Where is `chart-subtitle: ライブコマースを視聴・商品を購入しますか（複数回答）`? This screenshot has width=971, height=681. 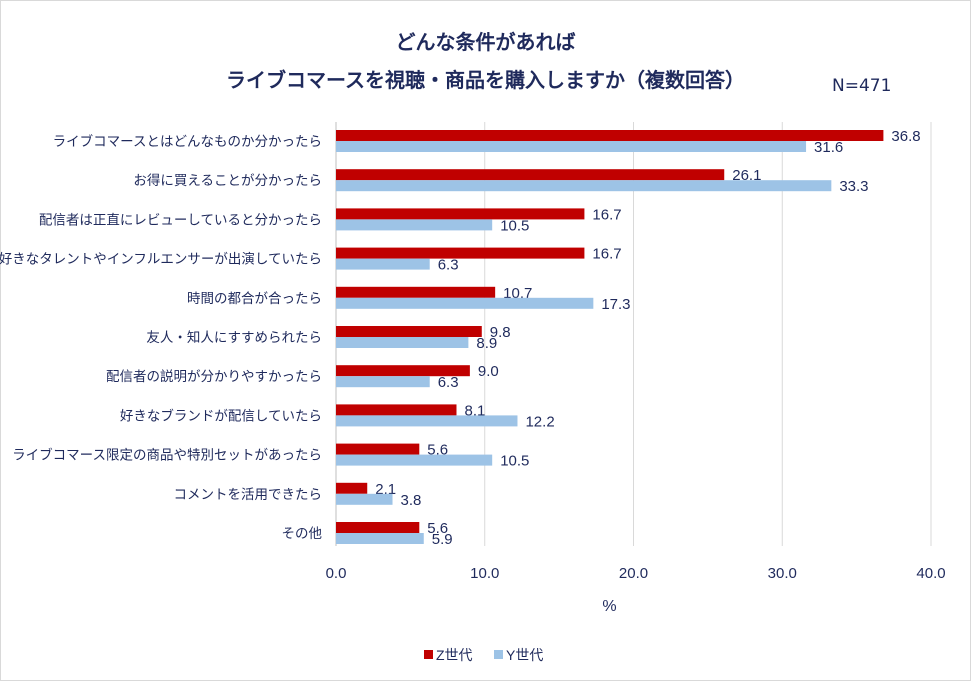
chart-subtitle: ライブコマースを視聴・商品を購入しますか（複数回答） is located at coordinates (485, 80).